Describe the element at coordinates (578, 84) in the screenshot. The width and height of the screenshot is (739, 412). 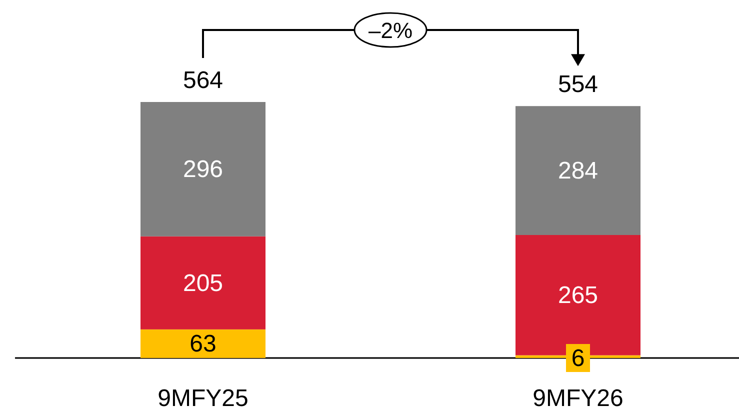
I see `total-label: 554` at that location.